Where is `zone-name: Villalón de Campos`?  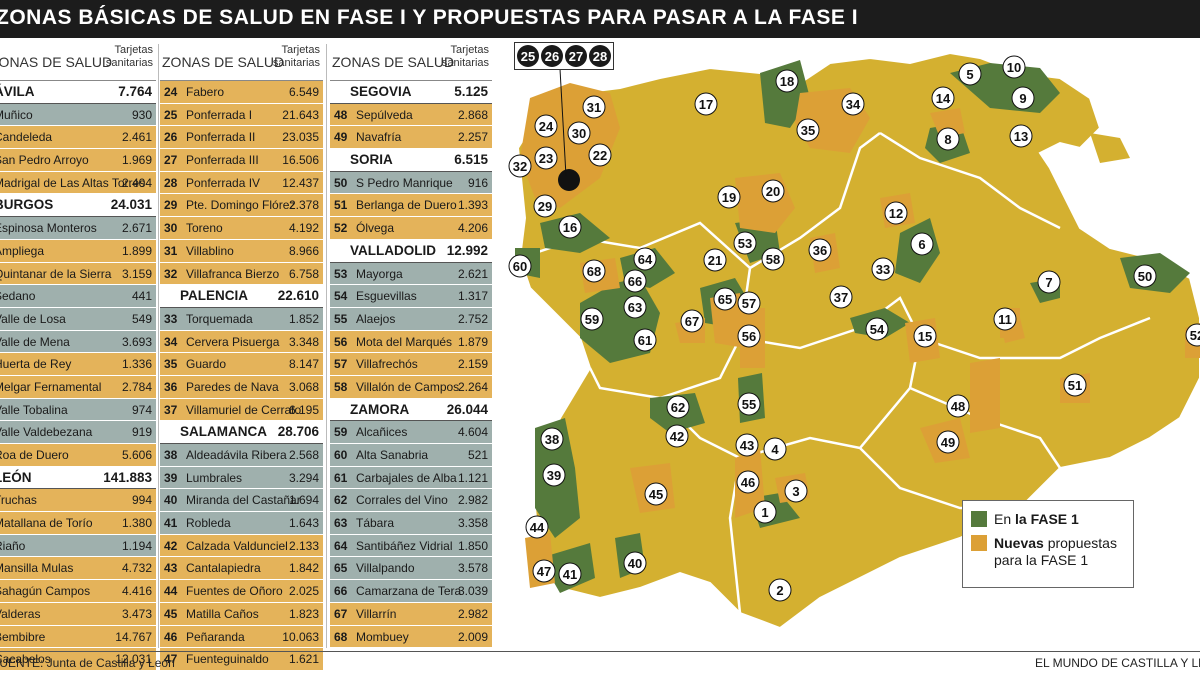 zone-name: Villalón de Campos is located at coordinates (408, 386).